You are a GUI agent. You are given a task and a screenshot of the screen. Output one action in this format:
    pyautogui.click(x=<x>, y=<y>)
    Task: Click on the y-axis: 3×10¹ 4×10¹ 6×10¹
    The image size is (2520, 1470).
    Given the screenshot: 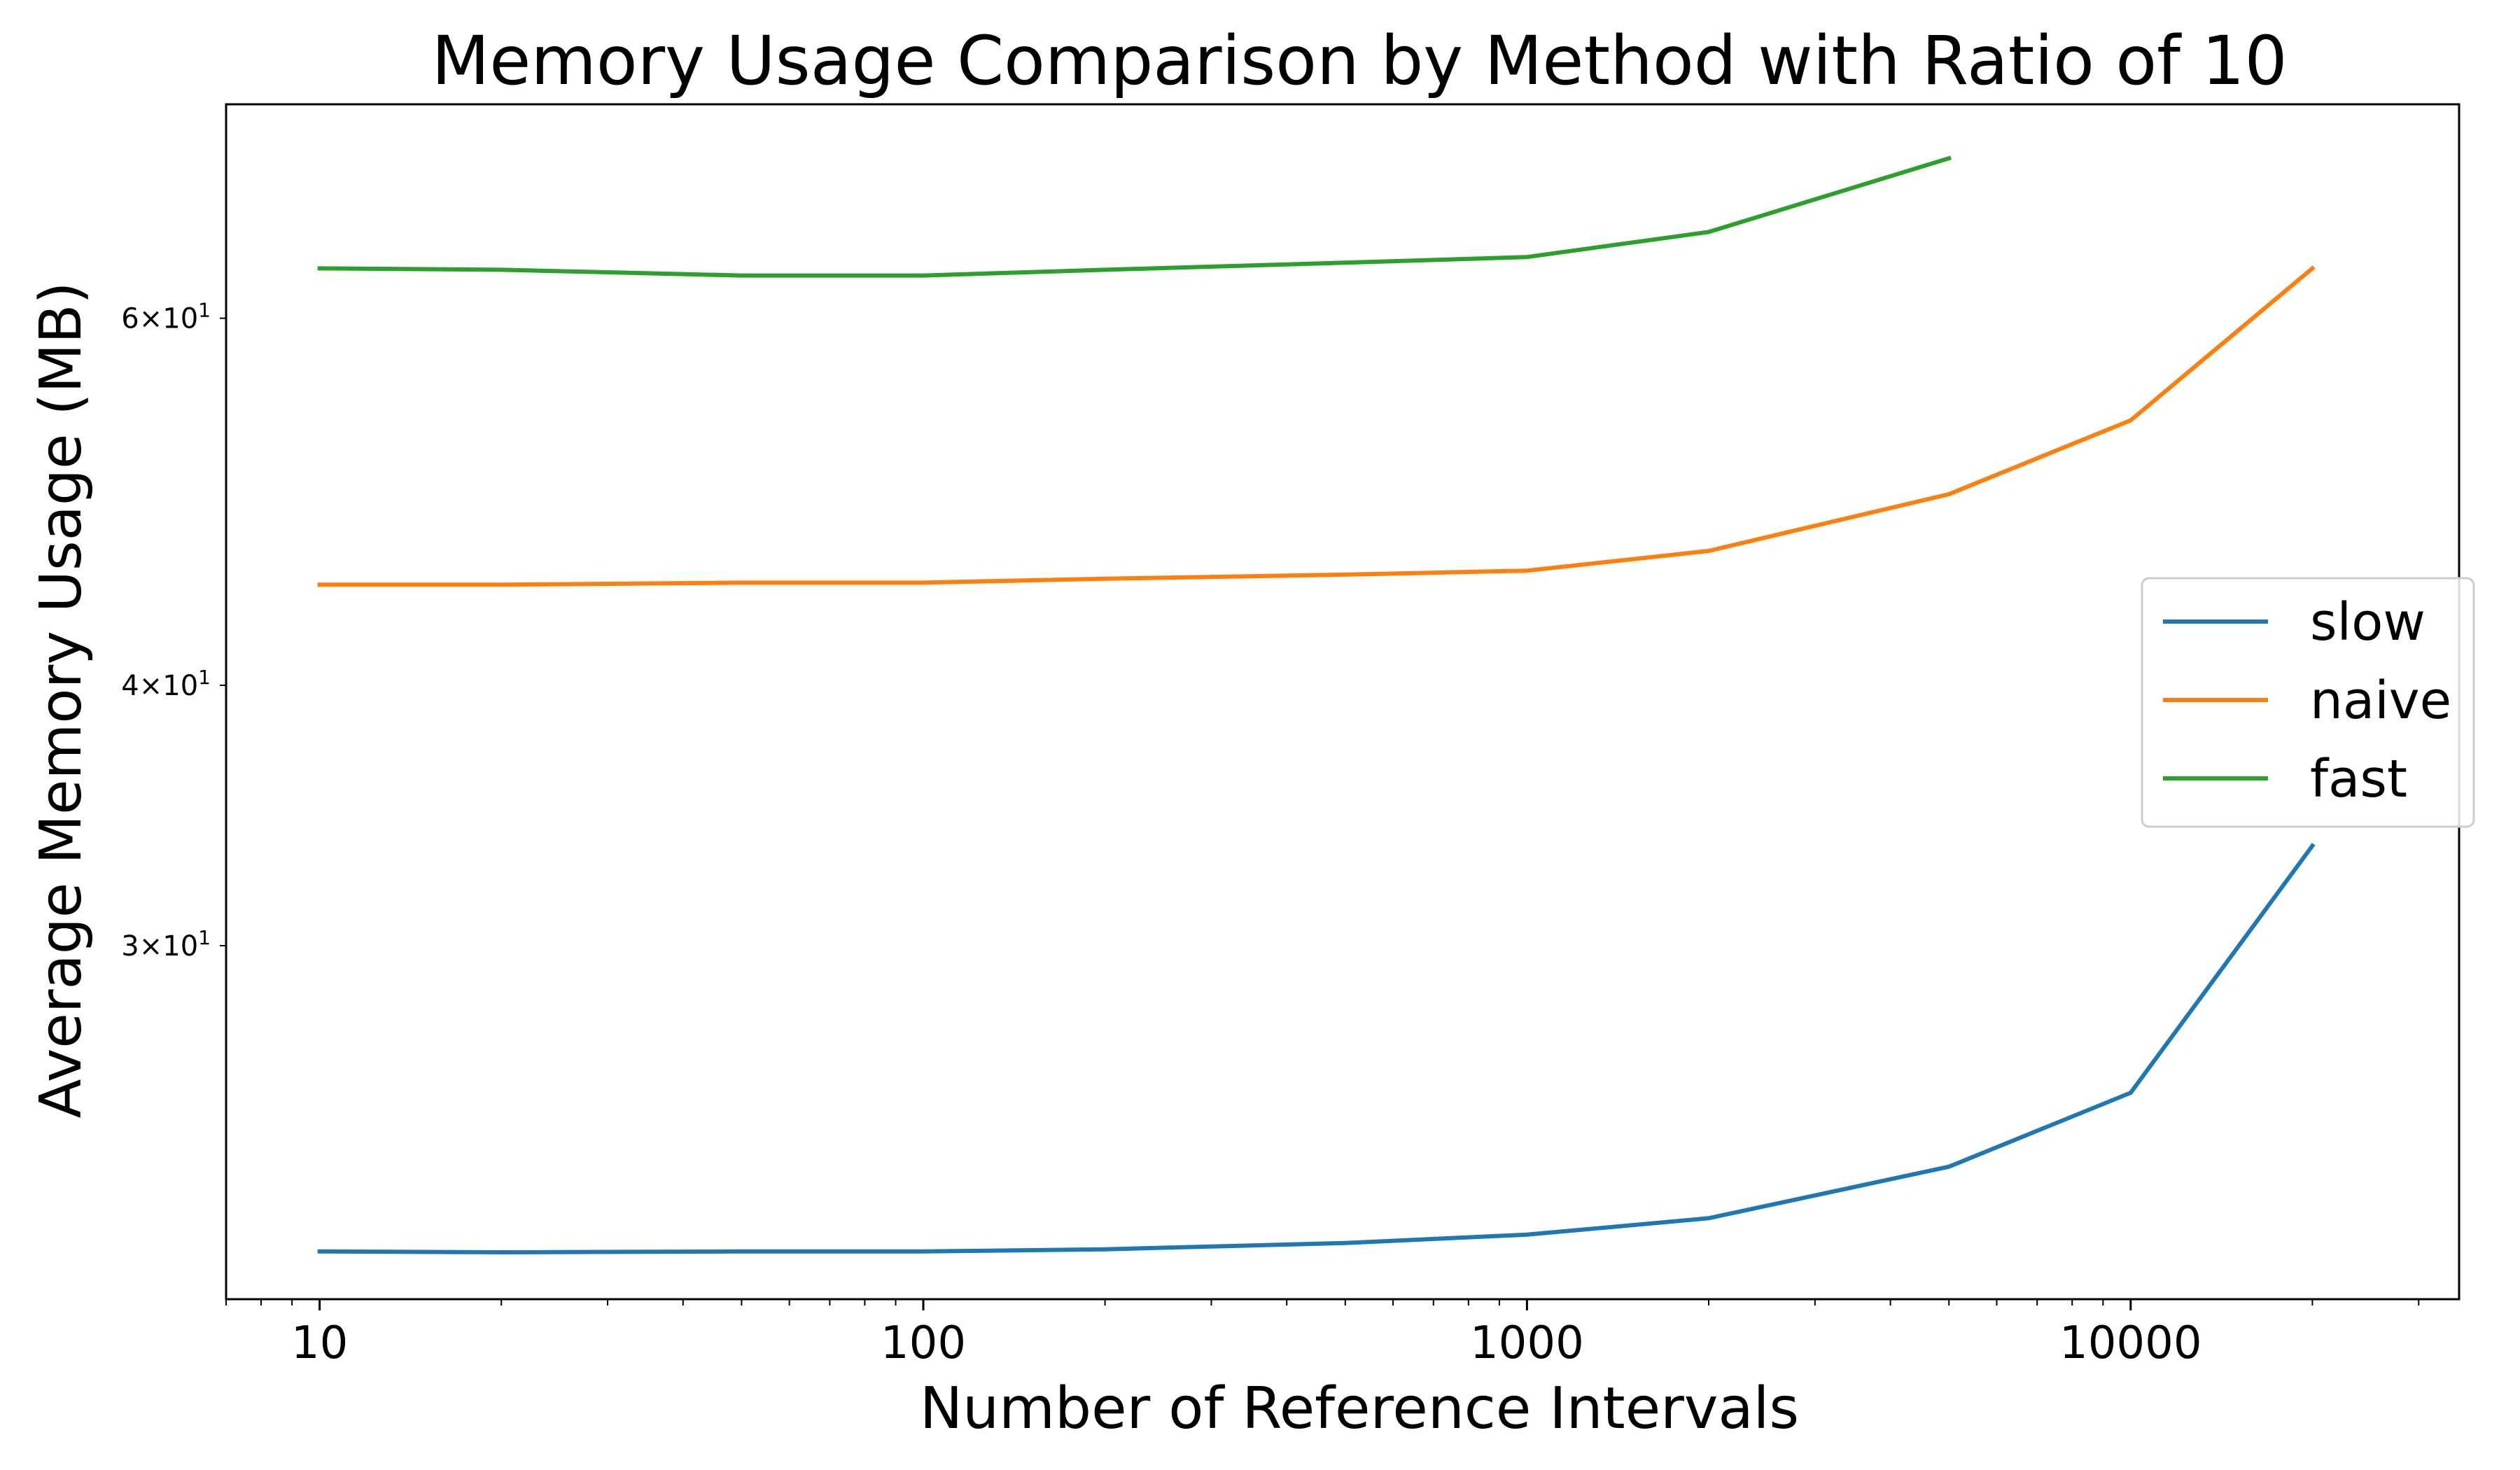 What is the action you would take?
    pyautogui.click(x=173, y=630)
    